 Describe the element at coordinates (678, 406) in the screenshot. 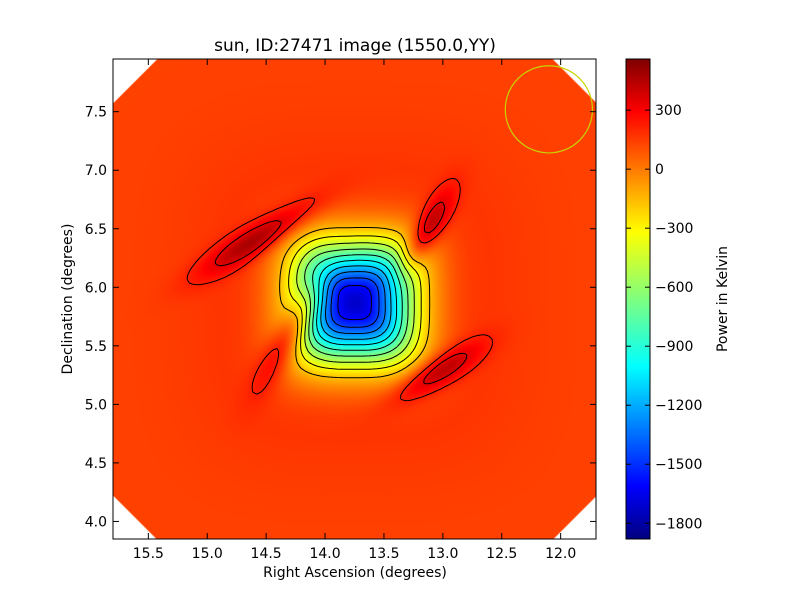

I see `colorbar-tick-label: −1200` at that location.